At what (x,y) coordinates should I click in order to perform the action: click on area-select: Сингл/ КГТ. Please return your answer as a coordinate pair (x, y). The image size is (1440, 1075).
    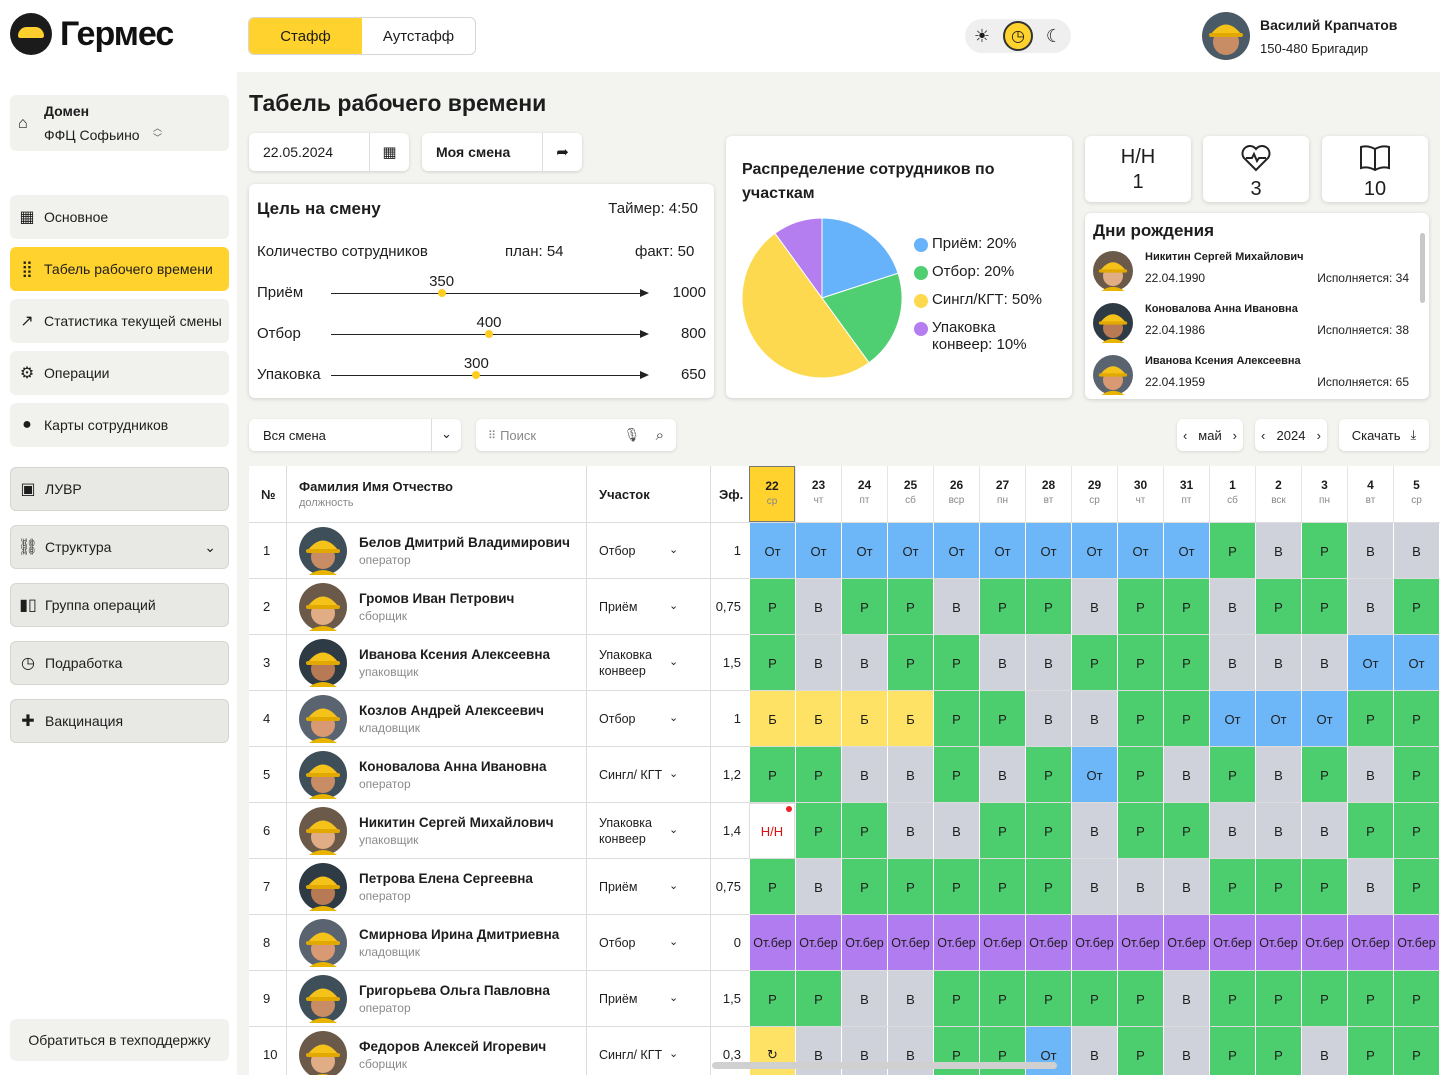
    Looking at the image, I should click on (631, 1055).